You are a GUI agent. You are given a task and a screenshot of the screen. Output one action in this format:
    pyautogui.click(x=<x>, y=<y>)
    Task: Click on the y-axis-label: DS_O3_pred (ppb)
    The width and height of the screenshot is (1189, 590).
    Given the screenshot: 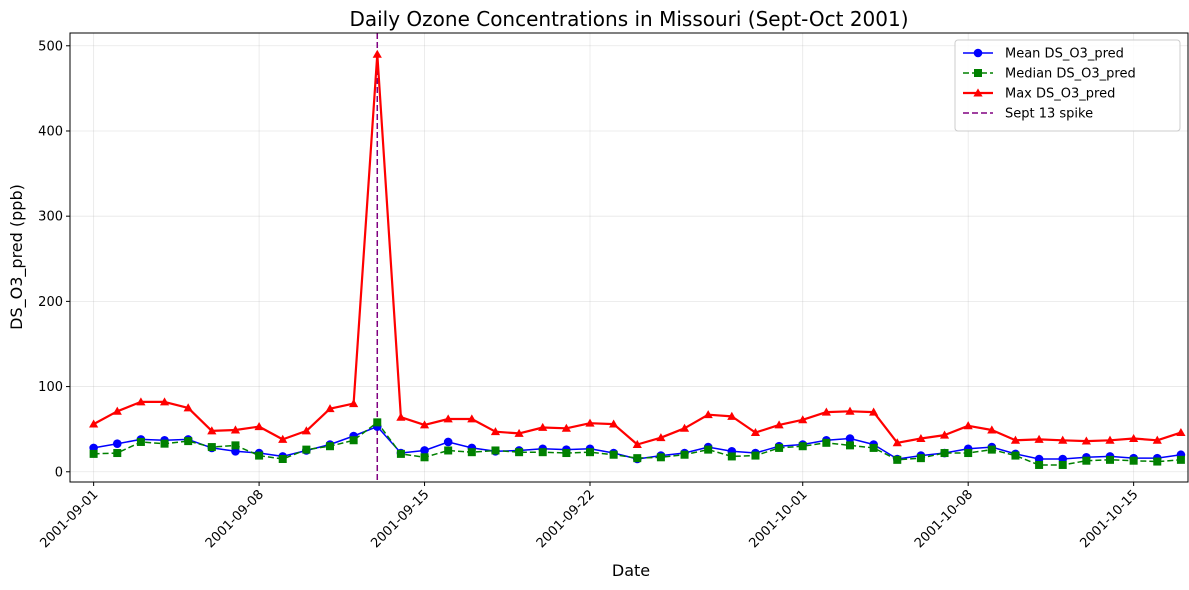 What is the action you would take?
    pyautogui.click(x=17, y=257)
    